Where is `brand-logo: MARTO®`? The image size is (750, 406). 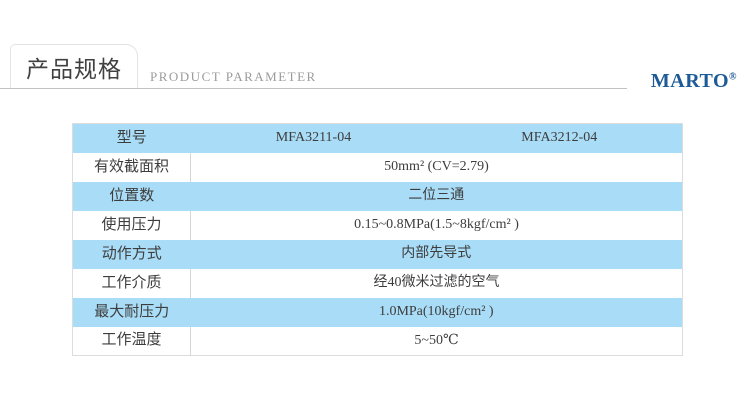 brand-logo: MARTO® is located at coordinates (694, 81).